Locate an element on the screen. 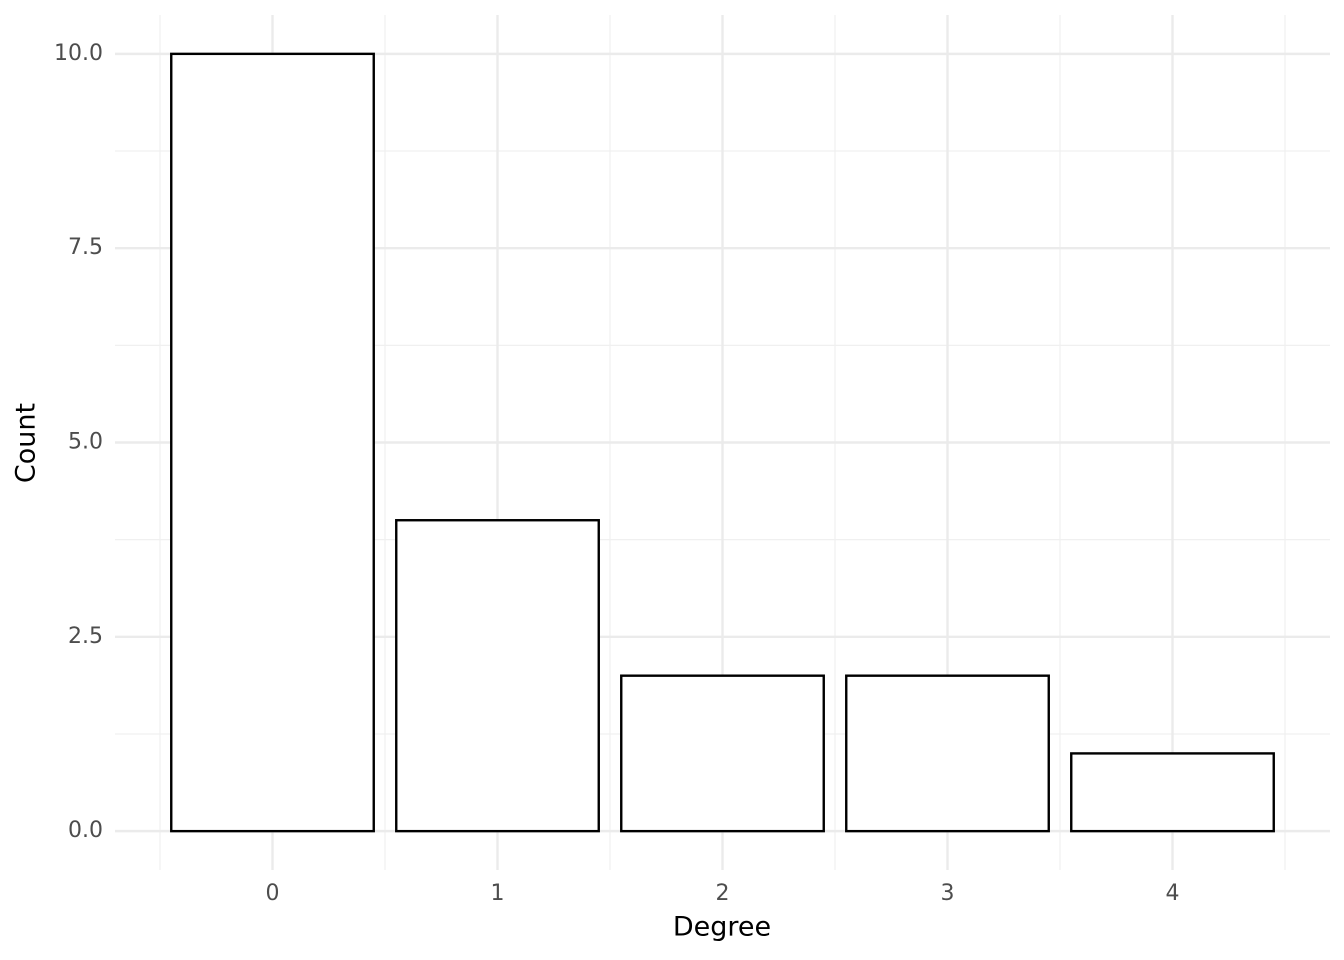  y-tick-label: 7.5 is located at coordinates (85, 247).